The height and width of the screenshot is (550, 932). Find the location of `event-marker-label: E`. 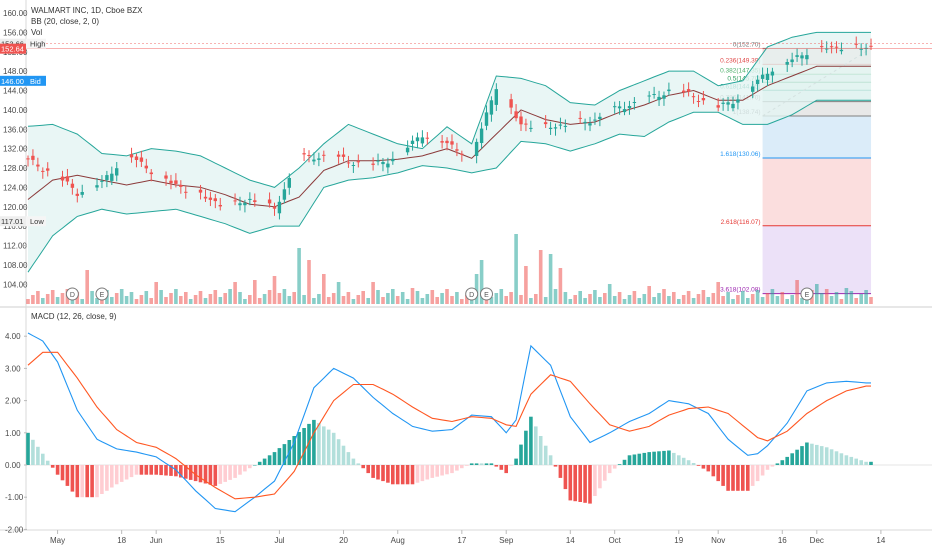

event-marker-label: E is located at coordinates (486, 295).